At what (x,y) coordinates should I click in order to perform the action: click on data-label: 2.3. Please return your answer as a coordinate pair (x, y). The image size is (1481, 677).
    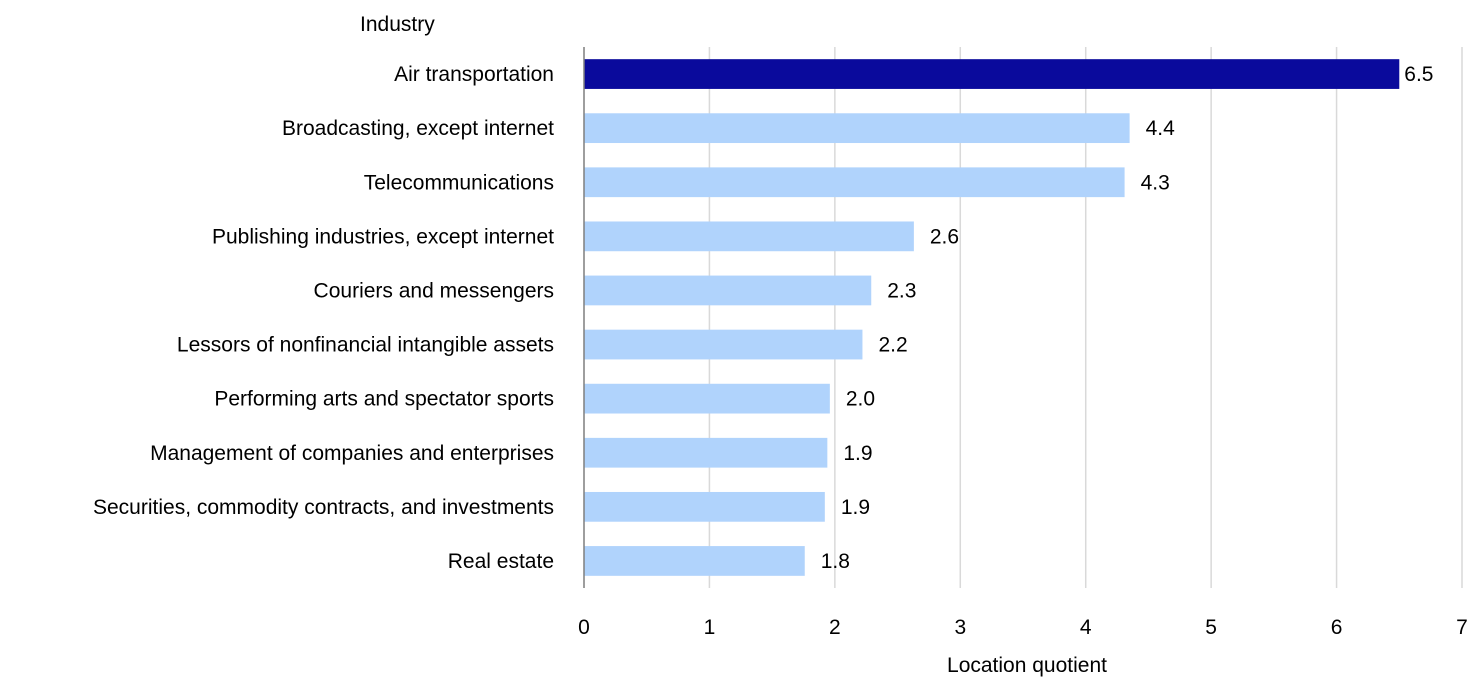
    Looking at the image, I should click on (901, 290).